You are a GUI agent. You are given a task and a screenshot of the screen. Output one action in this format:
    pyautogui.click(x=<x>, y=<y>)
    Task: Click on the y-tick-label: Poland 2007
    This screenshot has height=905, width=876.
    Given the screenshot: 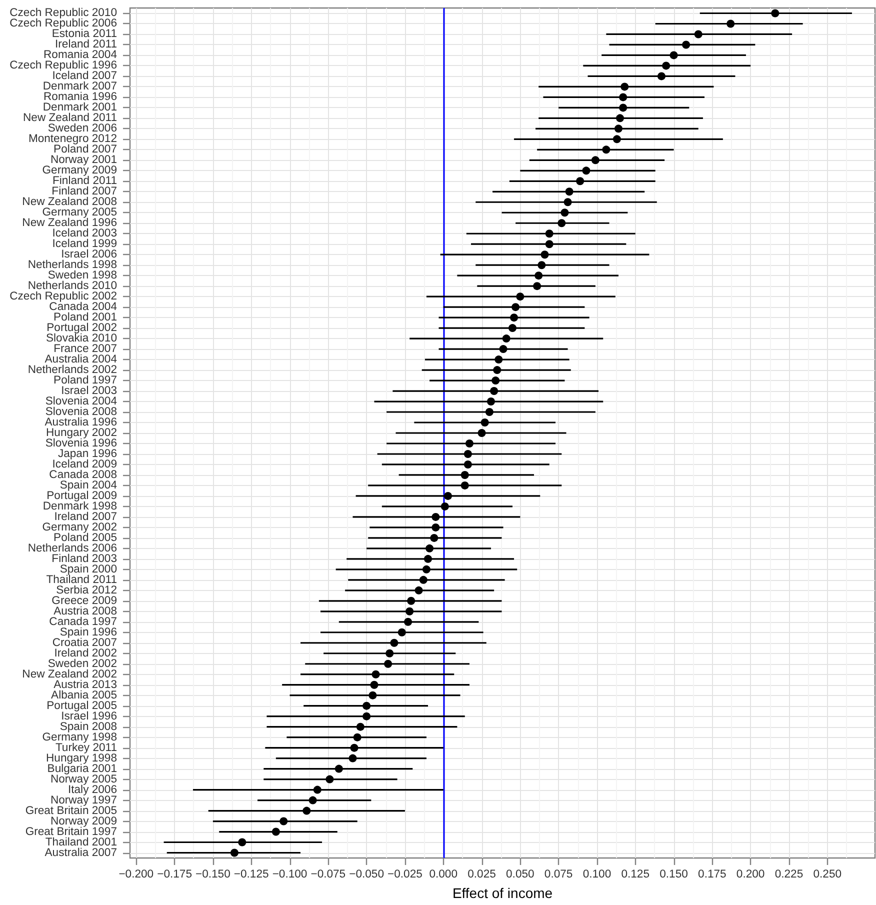 What is the action you would take?
    pyautogui.click(x=85, y=150)
    